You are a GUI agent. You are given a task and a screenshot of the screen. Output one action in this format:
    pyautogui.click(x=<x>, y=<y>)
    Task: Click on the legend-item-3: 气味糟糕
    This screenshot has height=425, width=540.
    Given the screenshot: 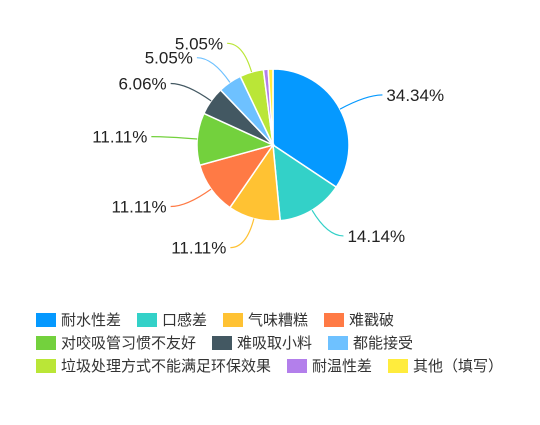 What is the action you would take?
    pyautogui.click(x=265, y=320)
    